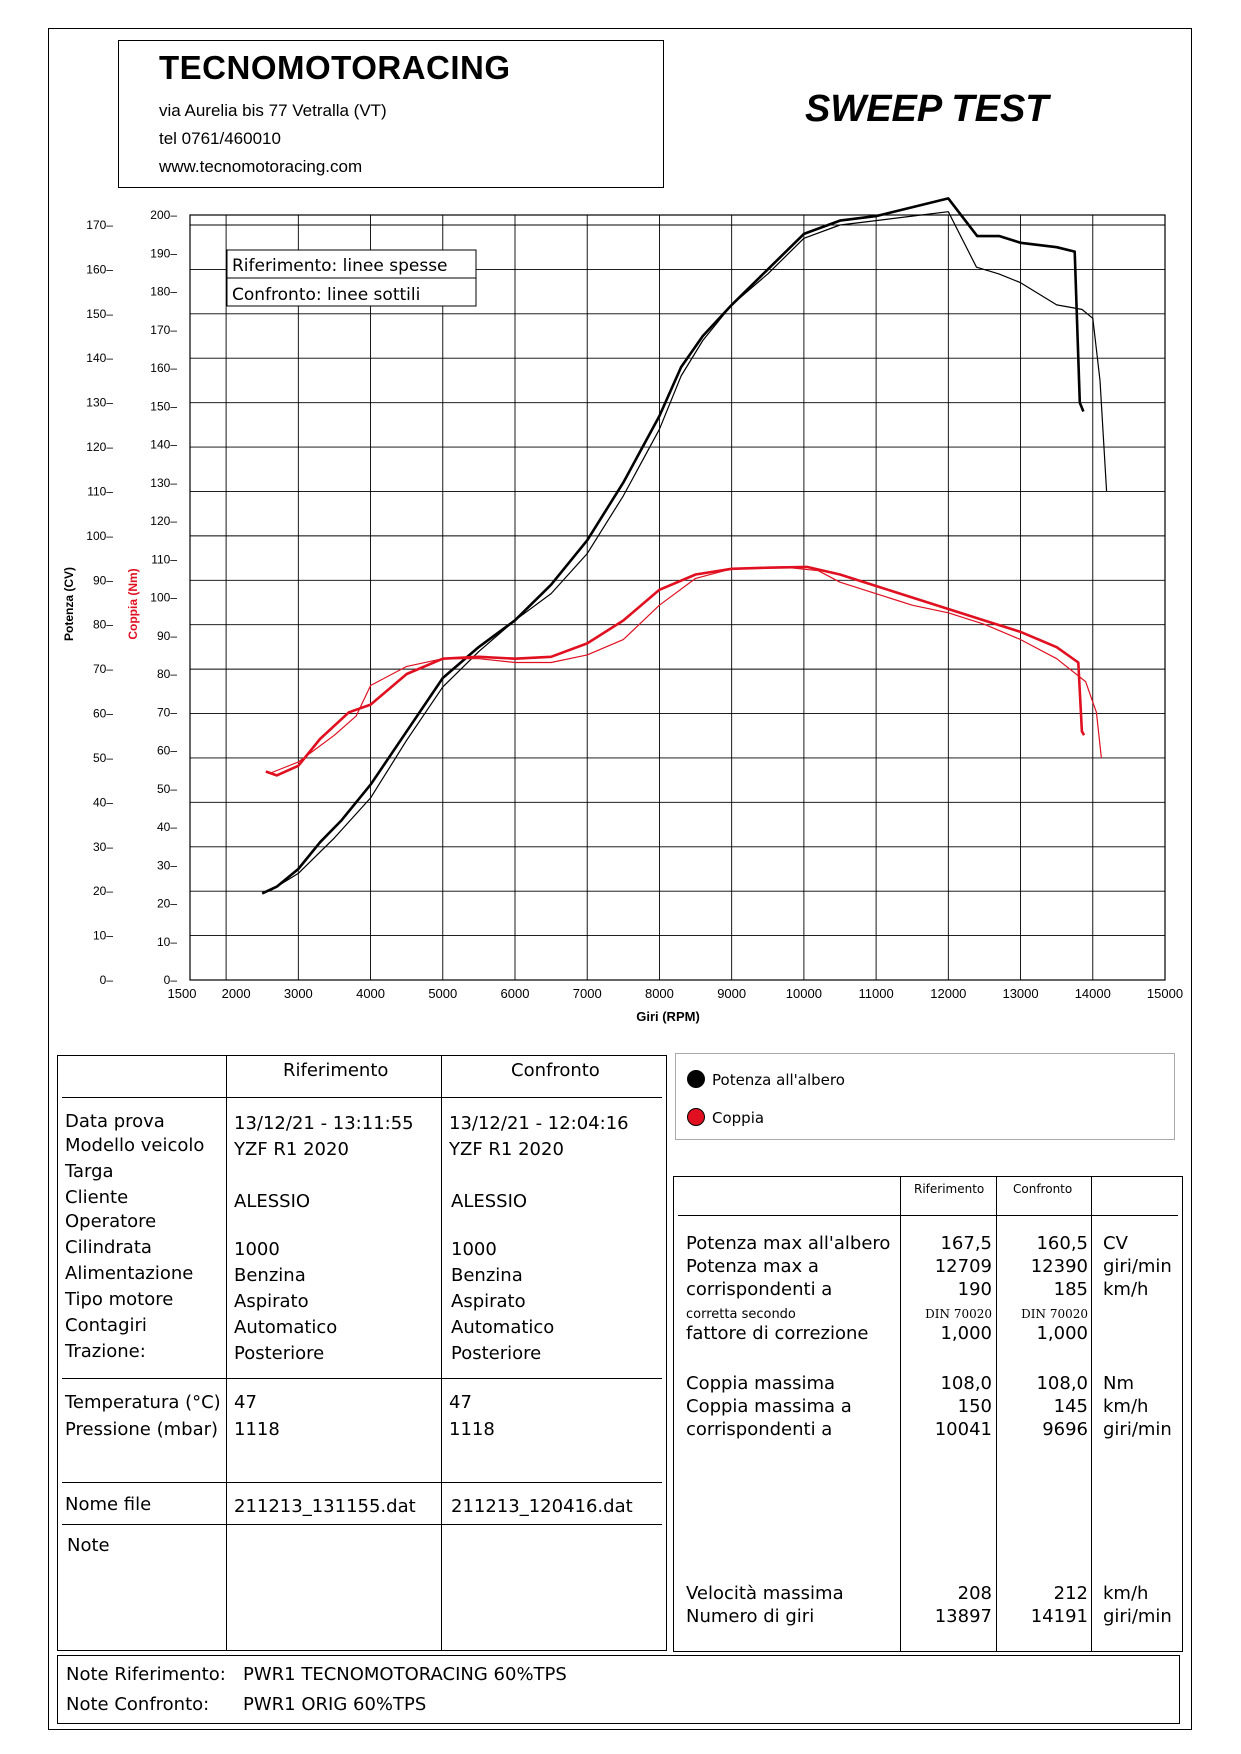 This screenshot has width=1241, height=1754. Describe the element at coordinates (182, 993) in the screenshot. I see `x-tick-label: 1500` at that location.